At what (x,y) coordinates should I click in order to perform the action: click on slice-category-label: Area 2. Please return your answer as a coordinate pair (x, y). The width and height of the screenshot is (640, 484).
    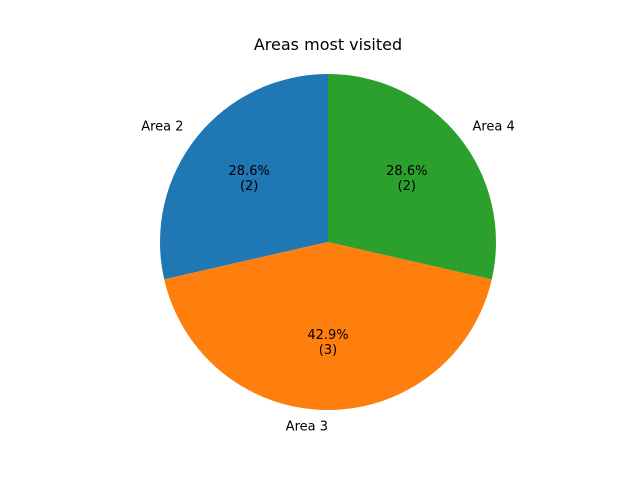
    Looking at the image, I should click on (162, 126).